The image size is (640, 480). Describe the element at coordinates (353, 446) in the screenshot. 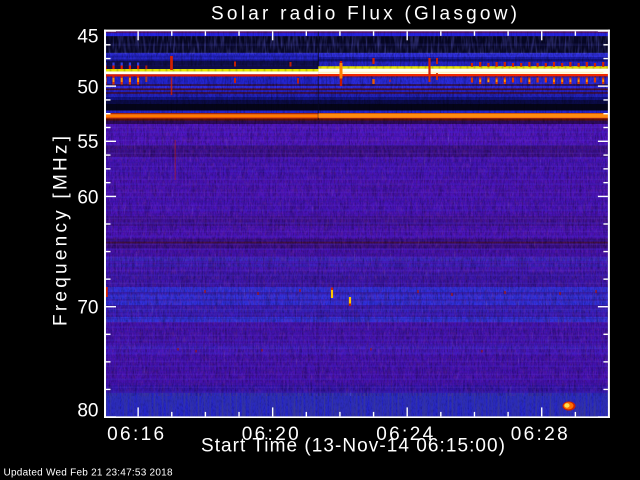

I see `svg-text:Start Time (13-Nov-14 06:15:00: Start Time (13-Nov-14 06:15:00)` at that location.